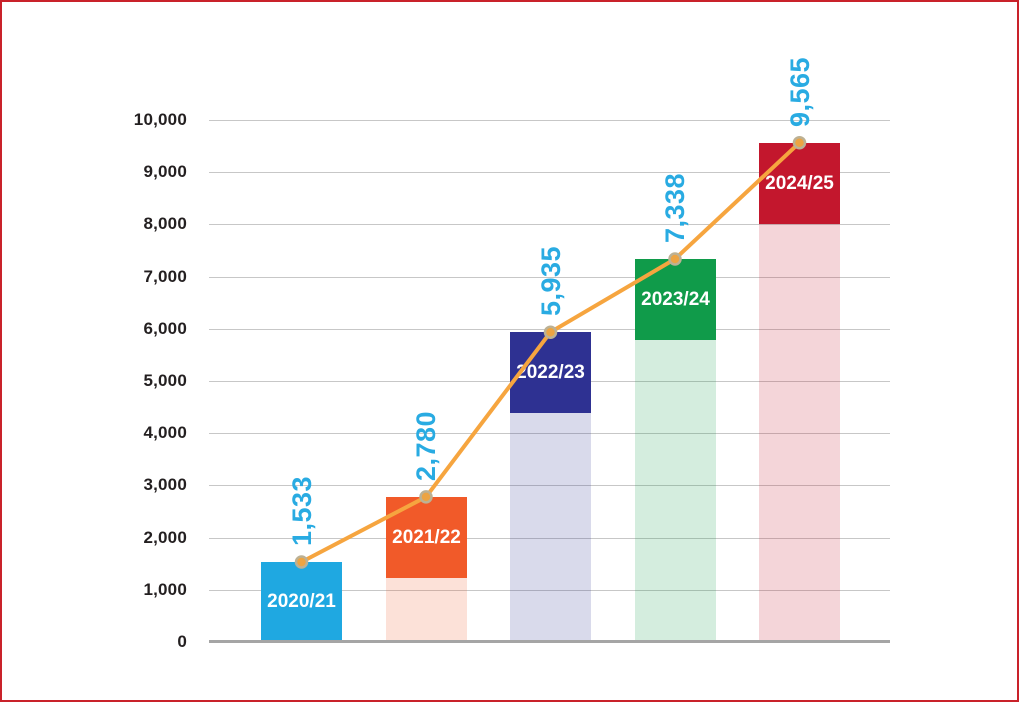 Image resolution: width=1019 pixels, height=702 pixels. I want to click on y-axis-tick-label: 9,000, so click(165, 171).